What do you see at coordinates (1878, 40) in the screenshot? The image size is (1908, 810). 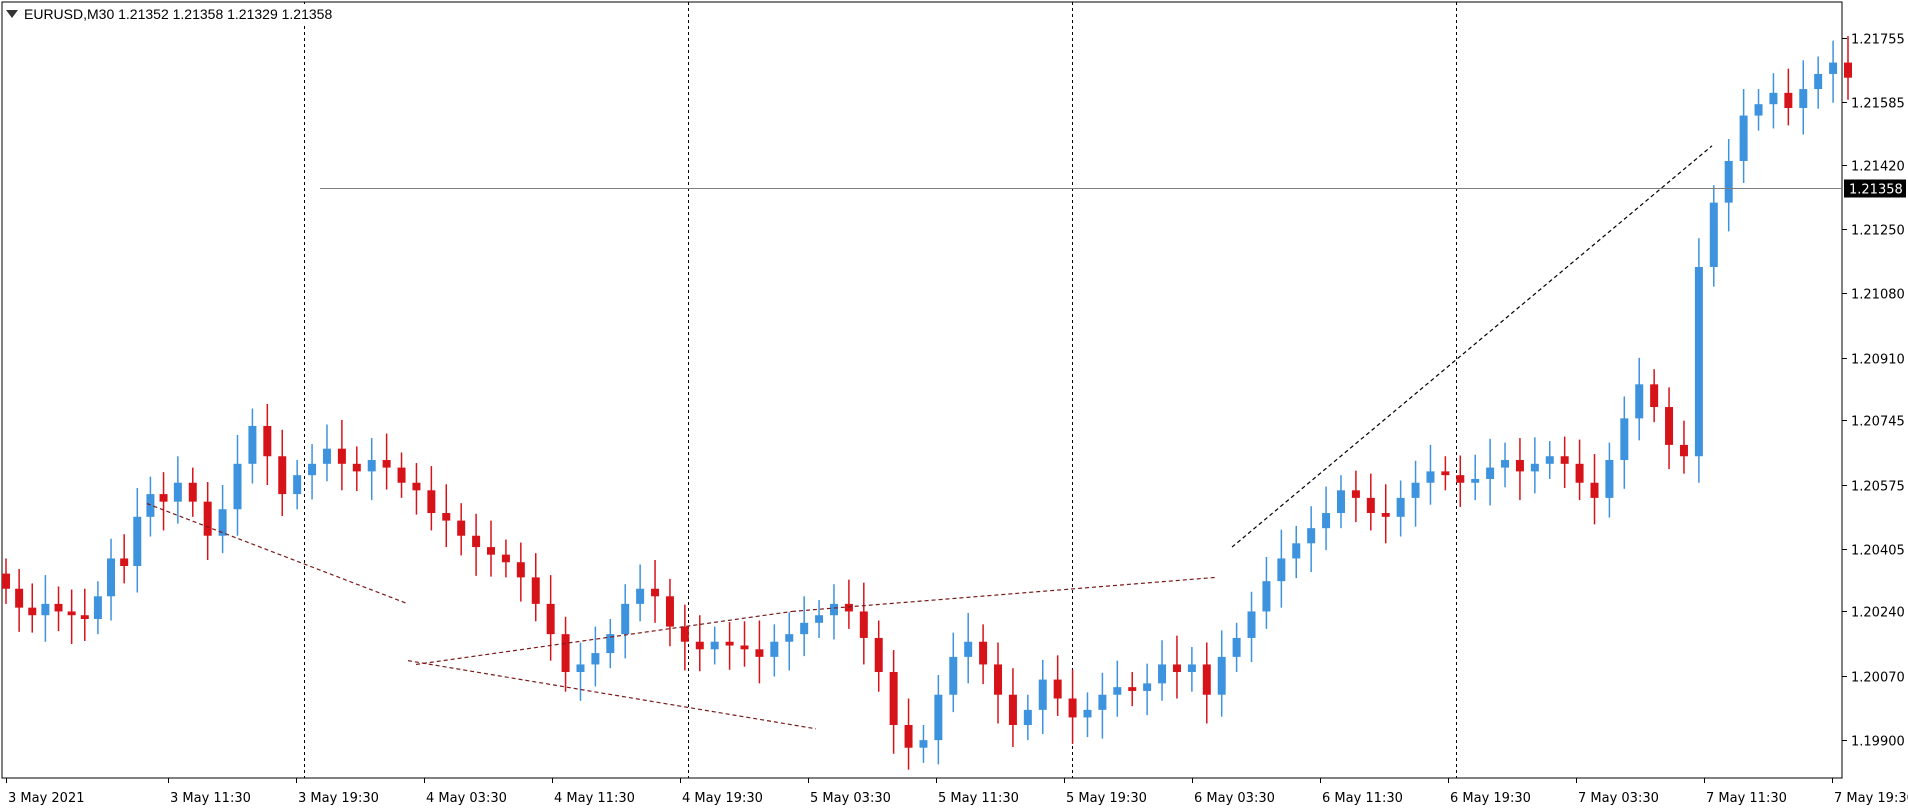 I see `y-tick-label: 1.21755` at bounding box center [1878, 40].